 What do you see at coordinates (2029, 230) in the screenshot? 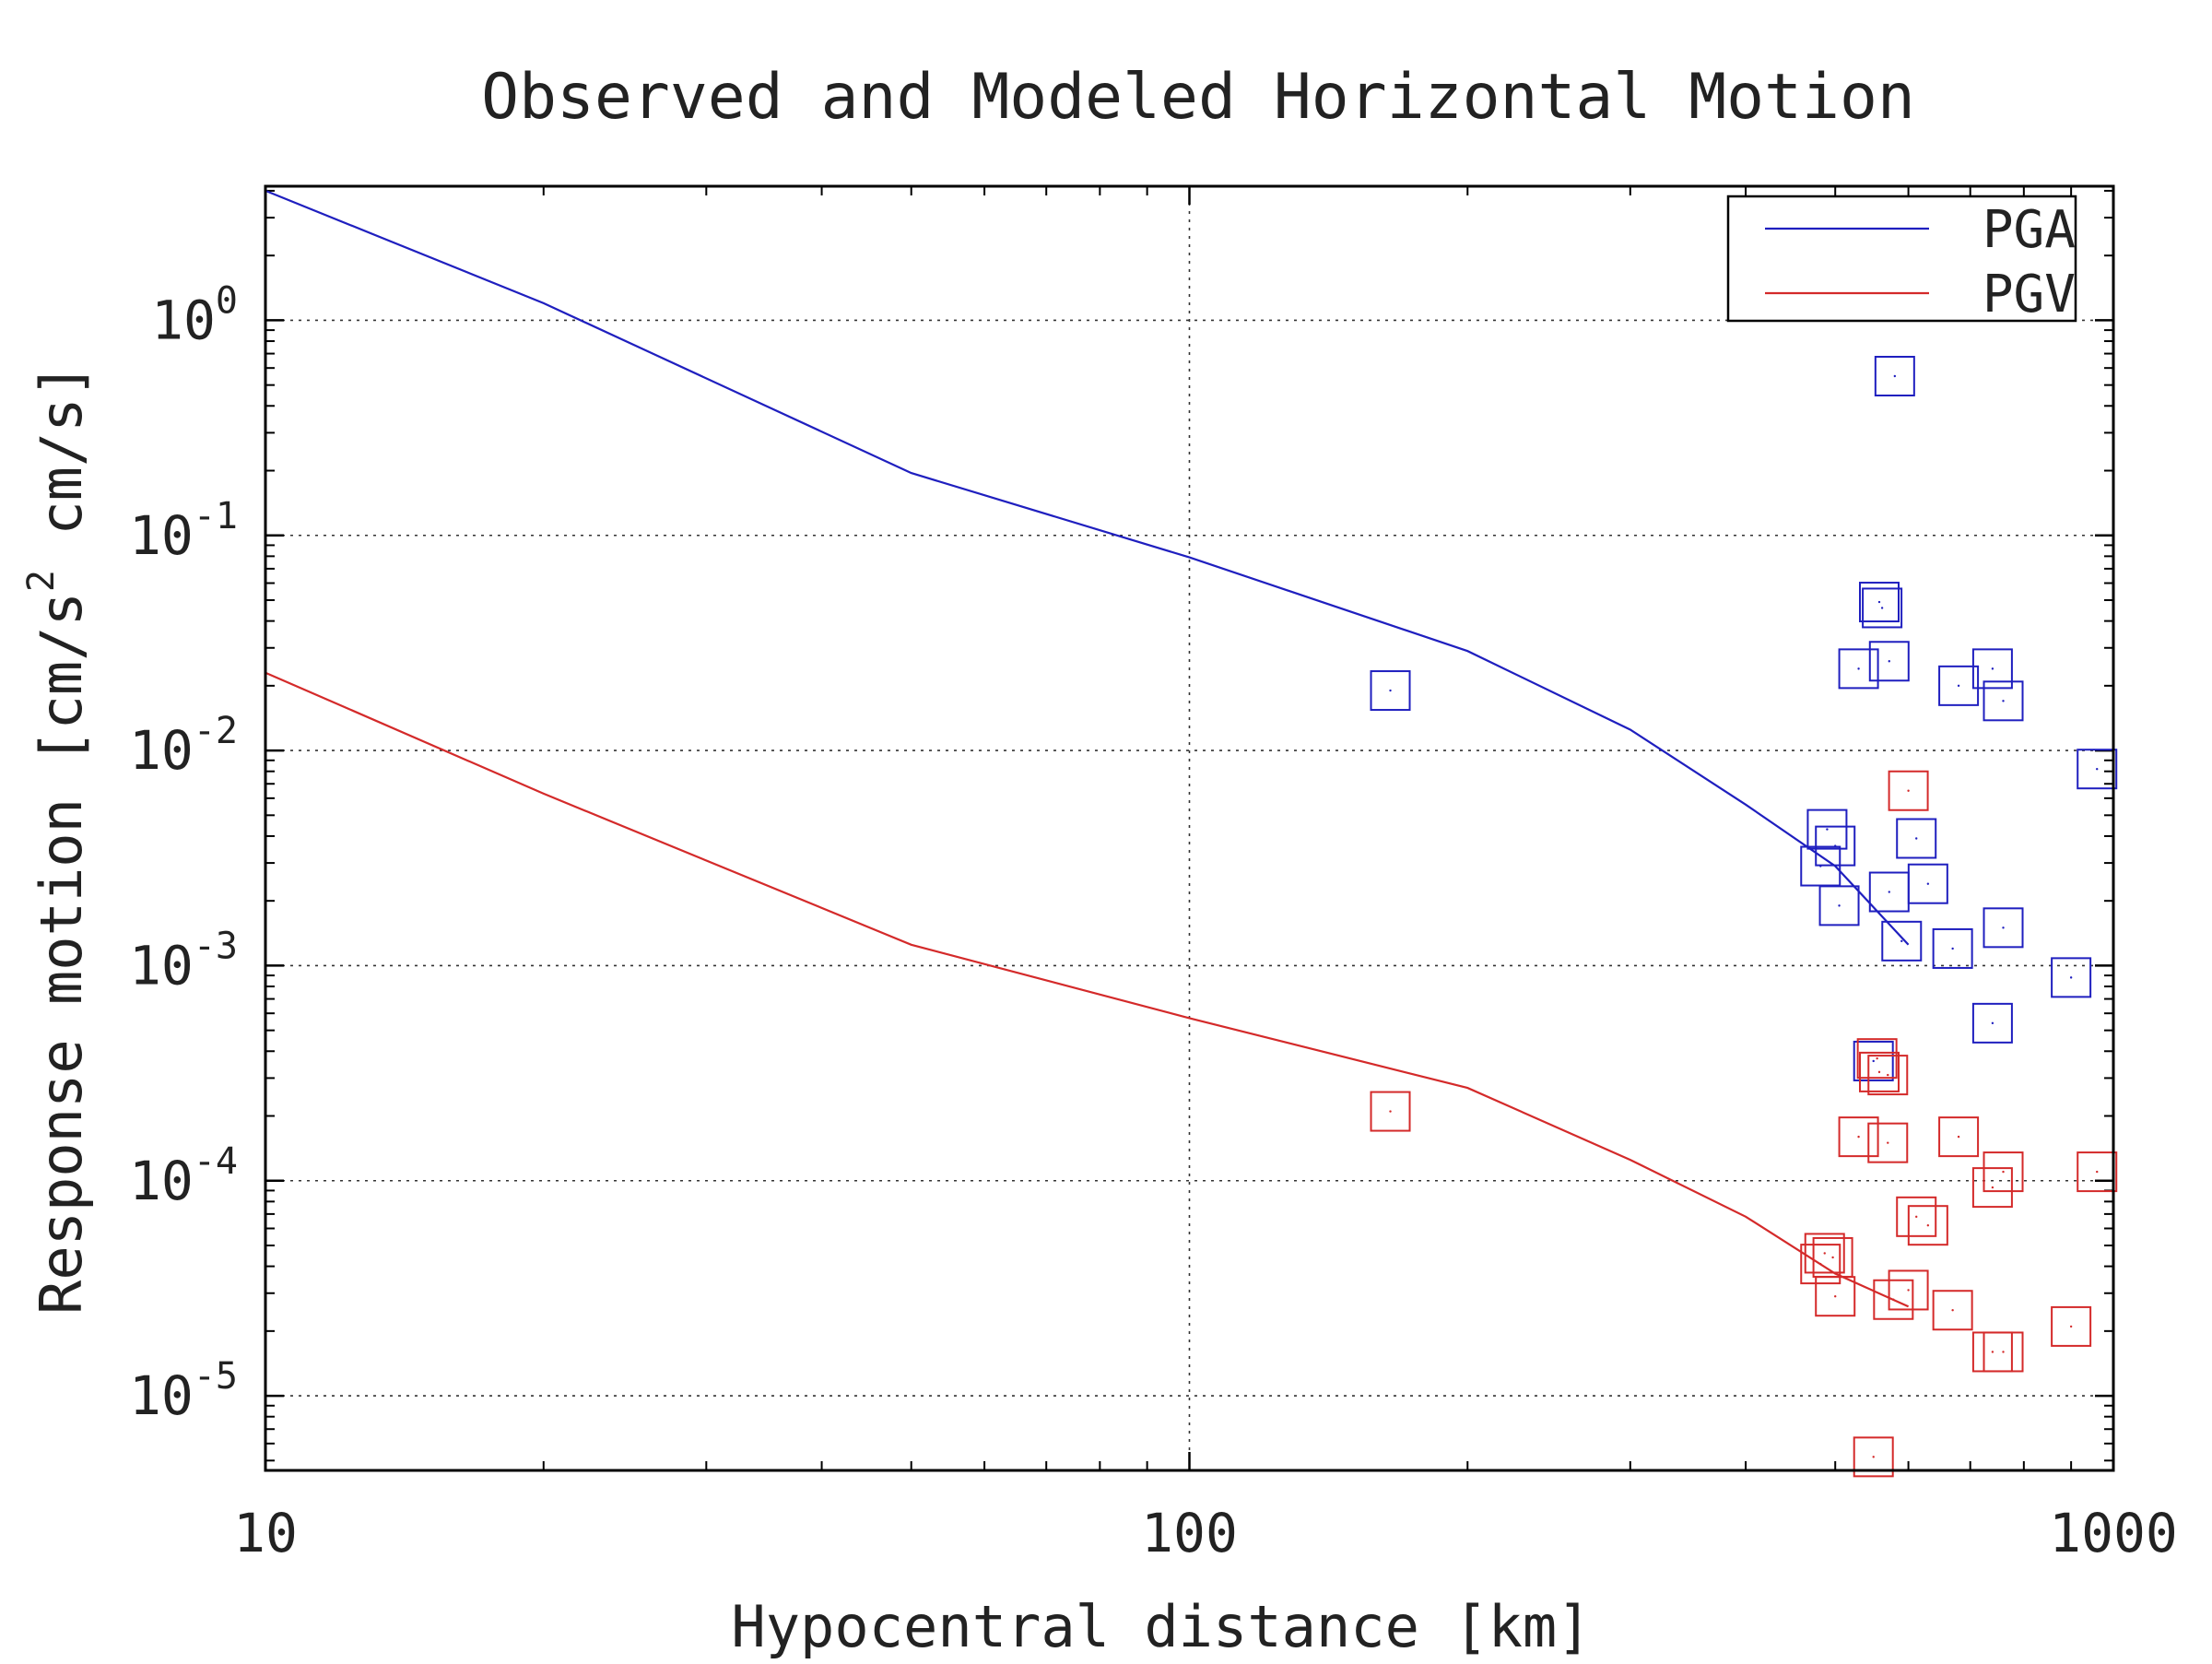
I see `legend-label-pga: PGA` at bounding box center [2029, 230].